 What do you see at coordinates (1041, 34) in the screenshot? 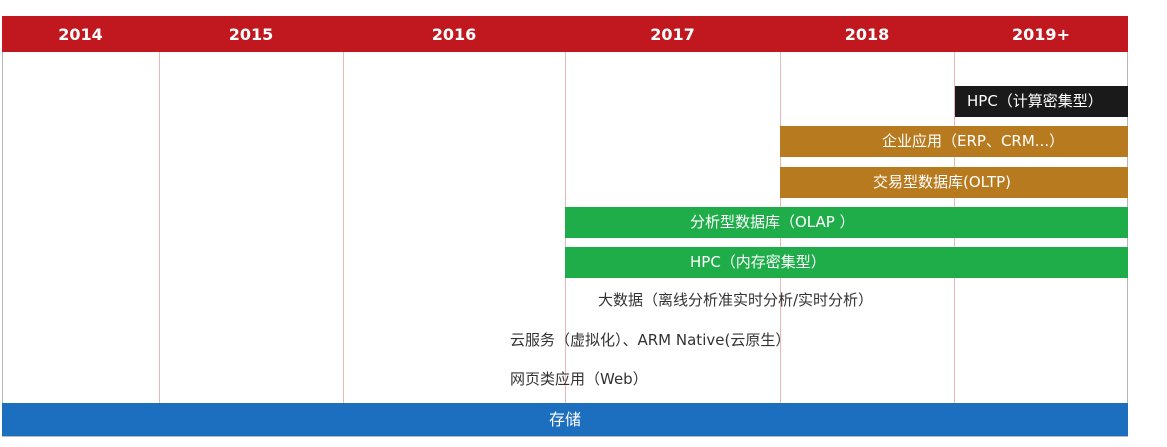
I see `year-2019-plus: 2019+` at bounding box center [1041, 34].